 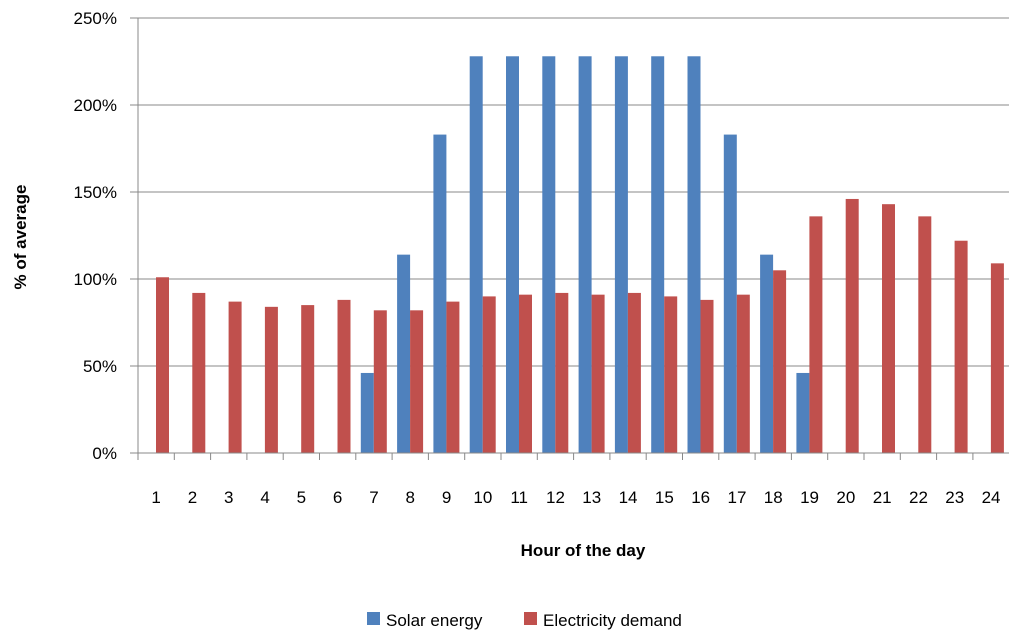 What do you see at coordinates (192, 497) in the screenshot?
I see `x-tick-label: 2` at bounding box center [192, 497].